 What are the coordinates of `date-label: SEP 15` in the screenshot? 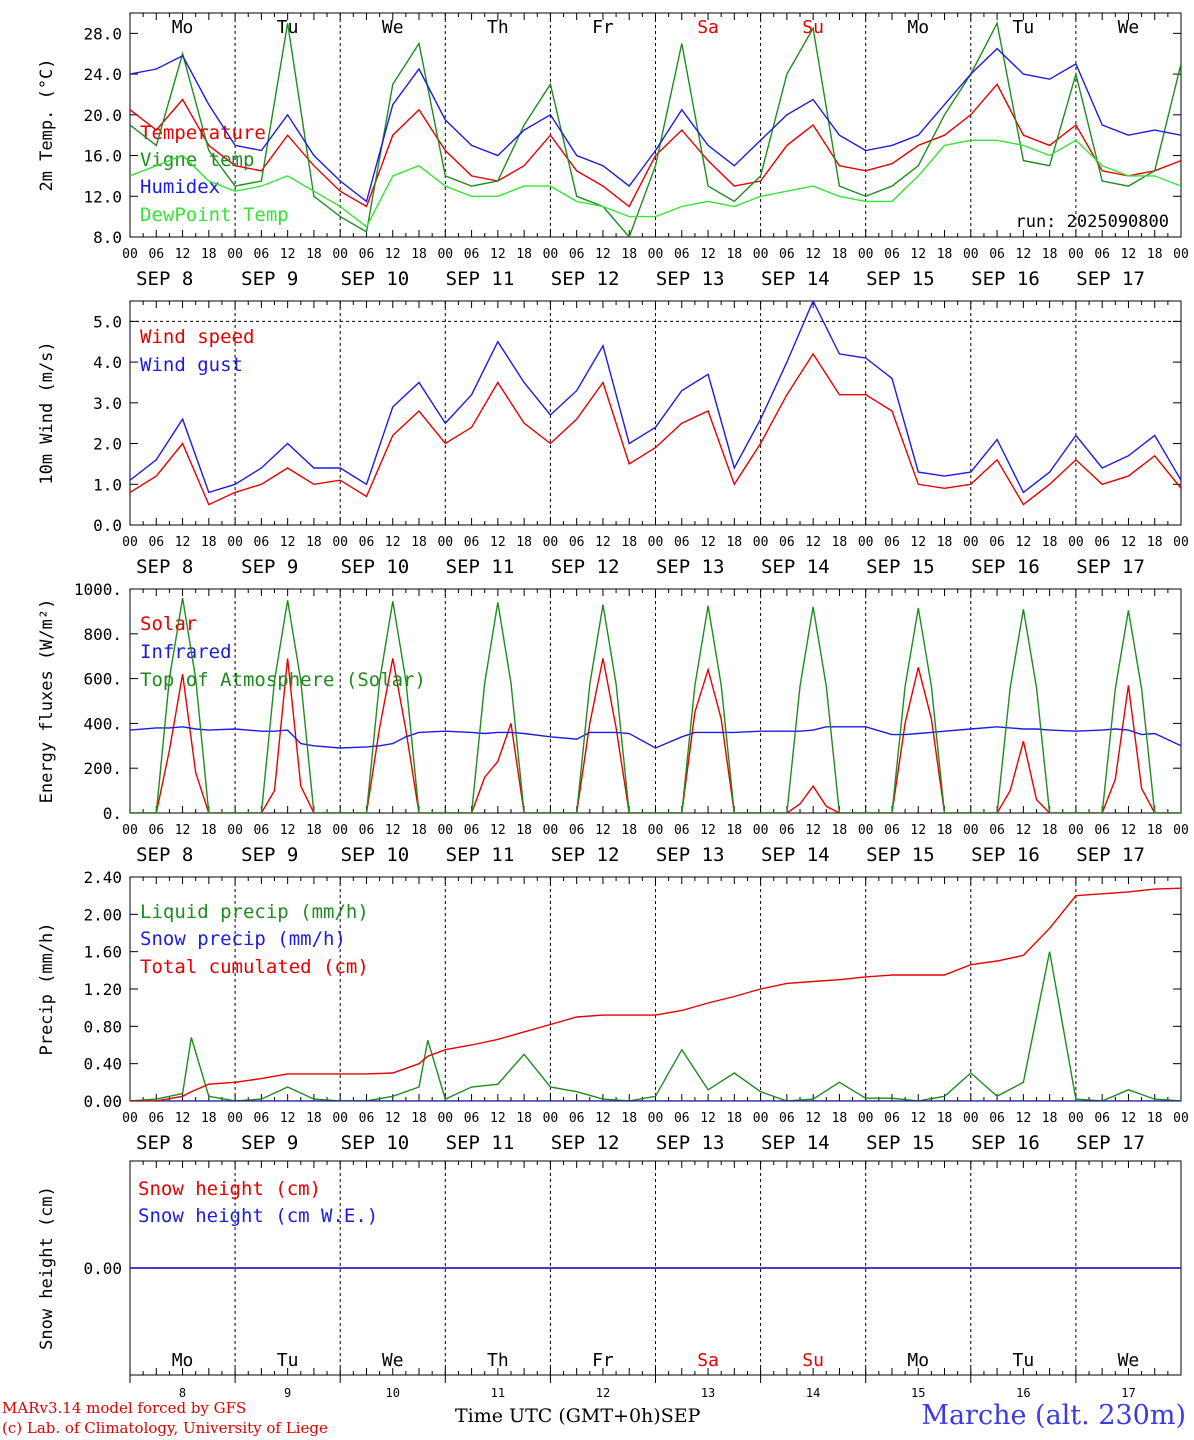 It's located at (900, 567).